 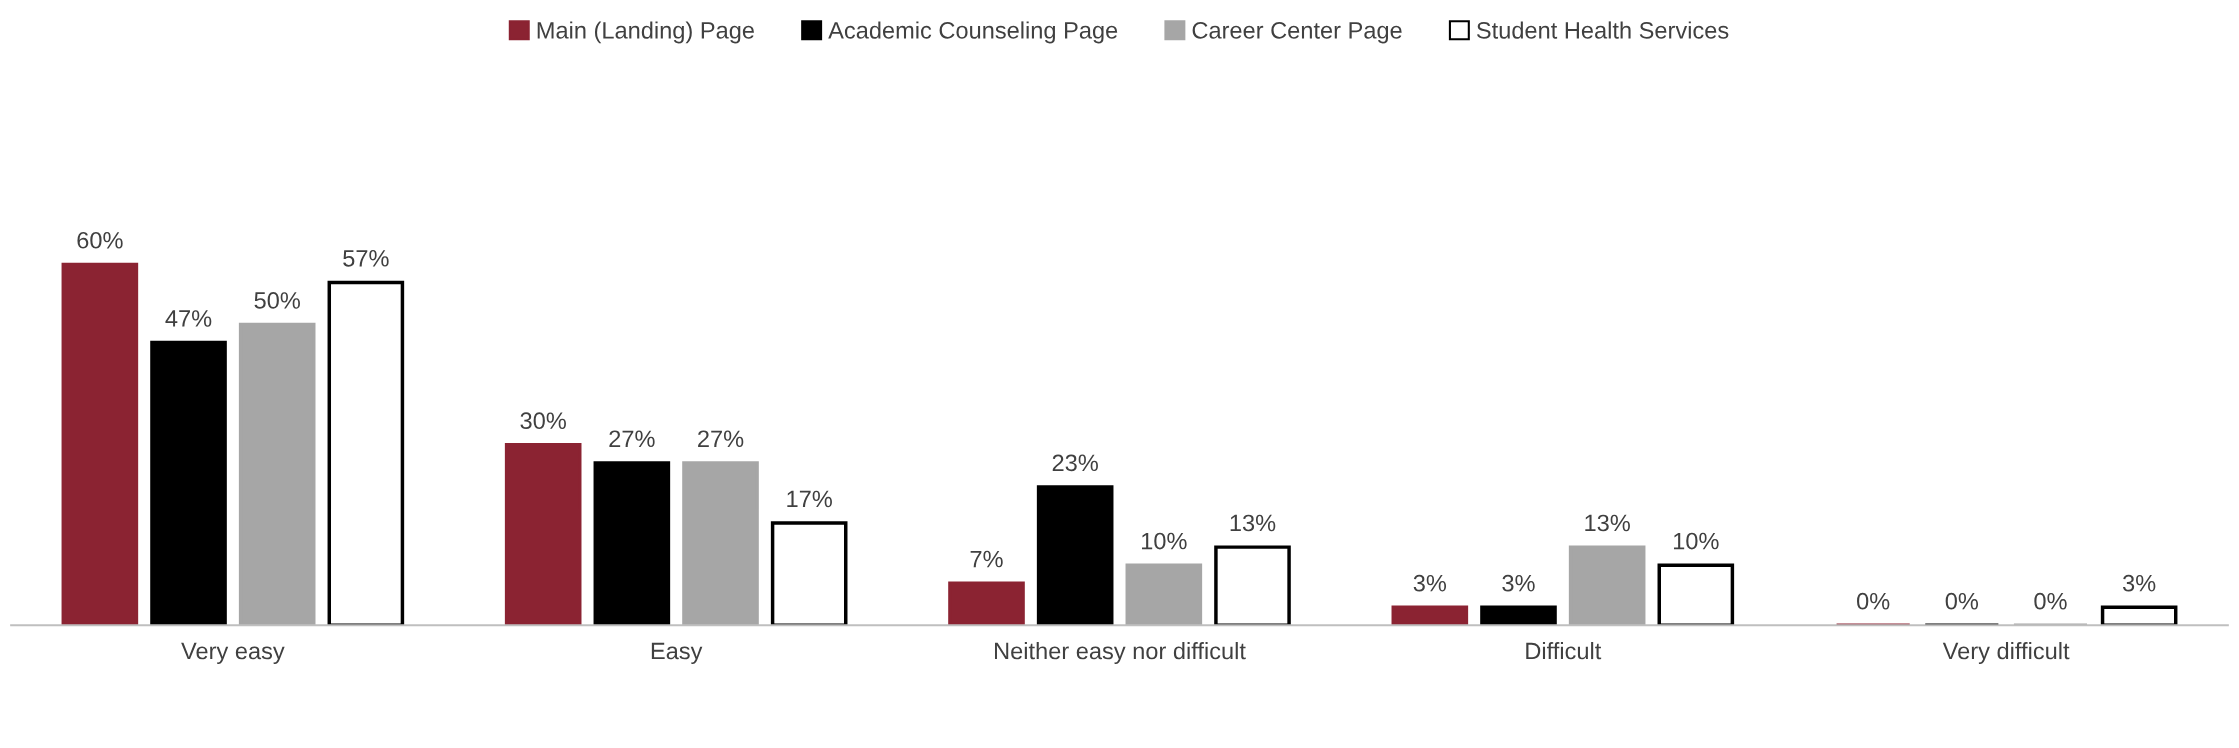 What do you see at coordinates (645, 32) in the screenshot?
I see `legend-label: Main (Landing) Page` at bounding box center [645, 32].